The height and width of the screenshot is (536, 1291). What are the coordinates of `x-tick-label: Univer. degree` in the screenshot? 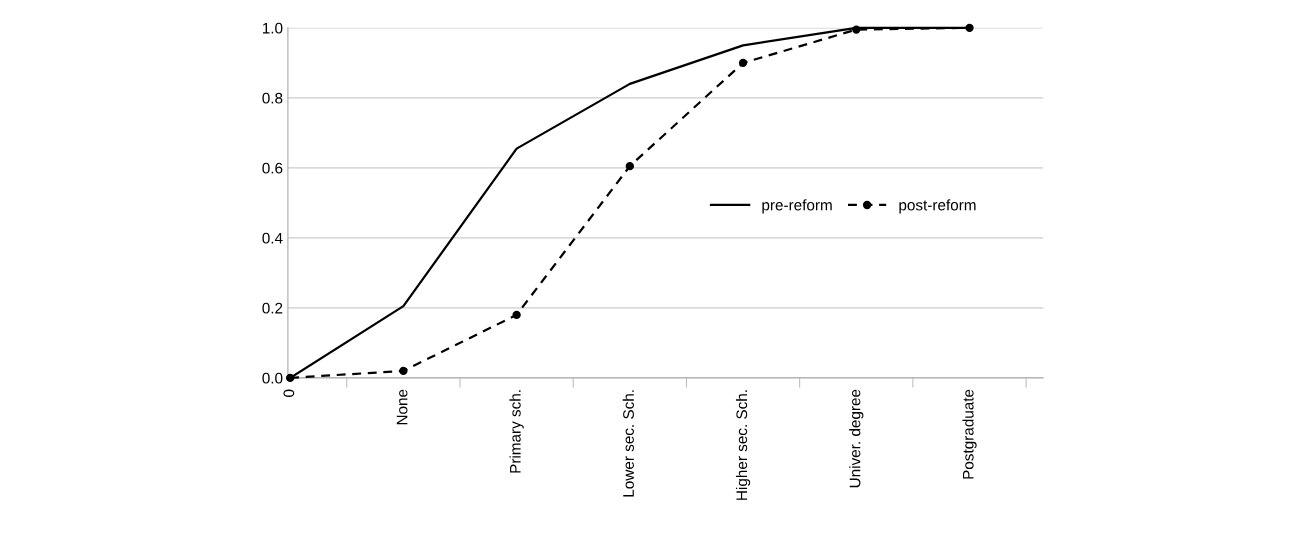 It's located at (856, 438).